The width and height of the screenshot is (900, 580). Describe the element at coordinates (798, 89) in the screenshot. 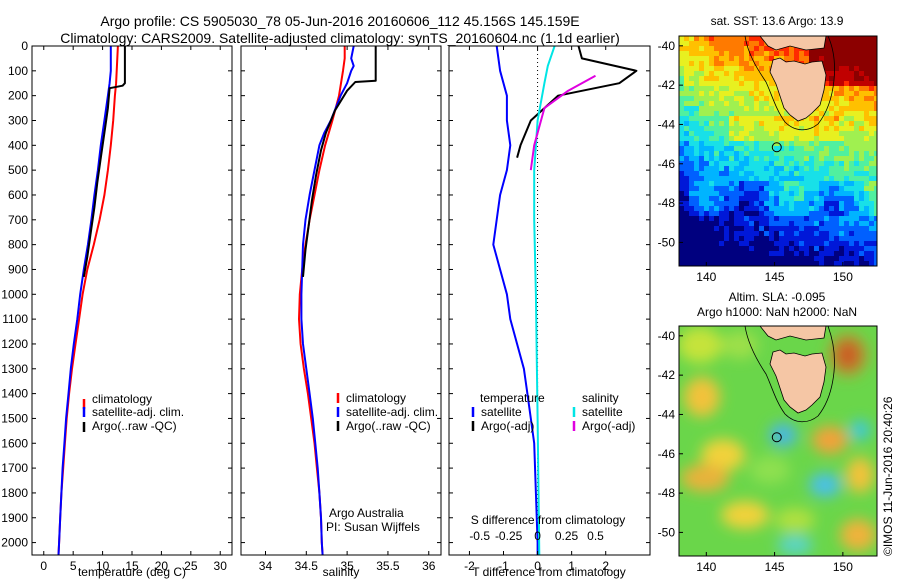

I see `tasmania-landmass` at that location.